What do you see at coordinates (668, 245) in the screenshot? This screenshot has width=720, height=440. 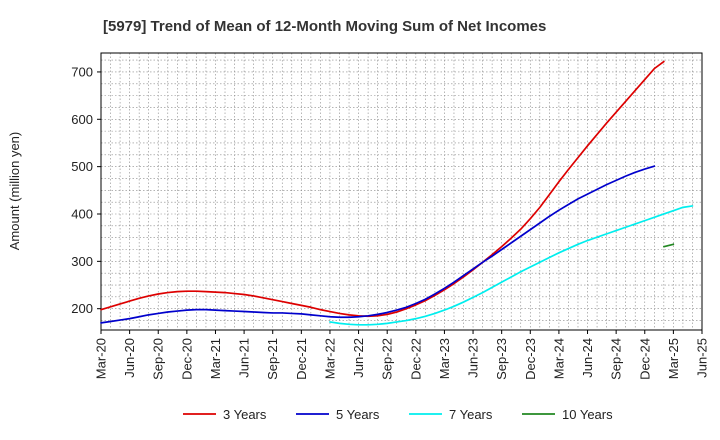 I see `series-line-10-years` at bounding box center [668, 245].